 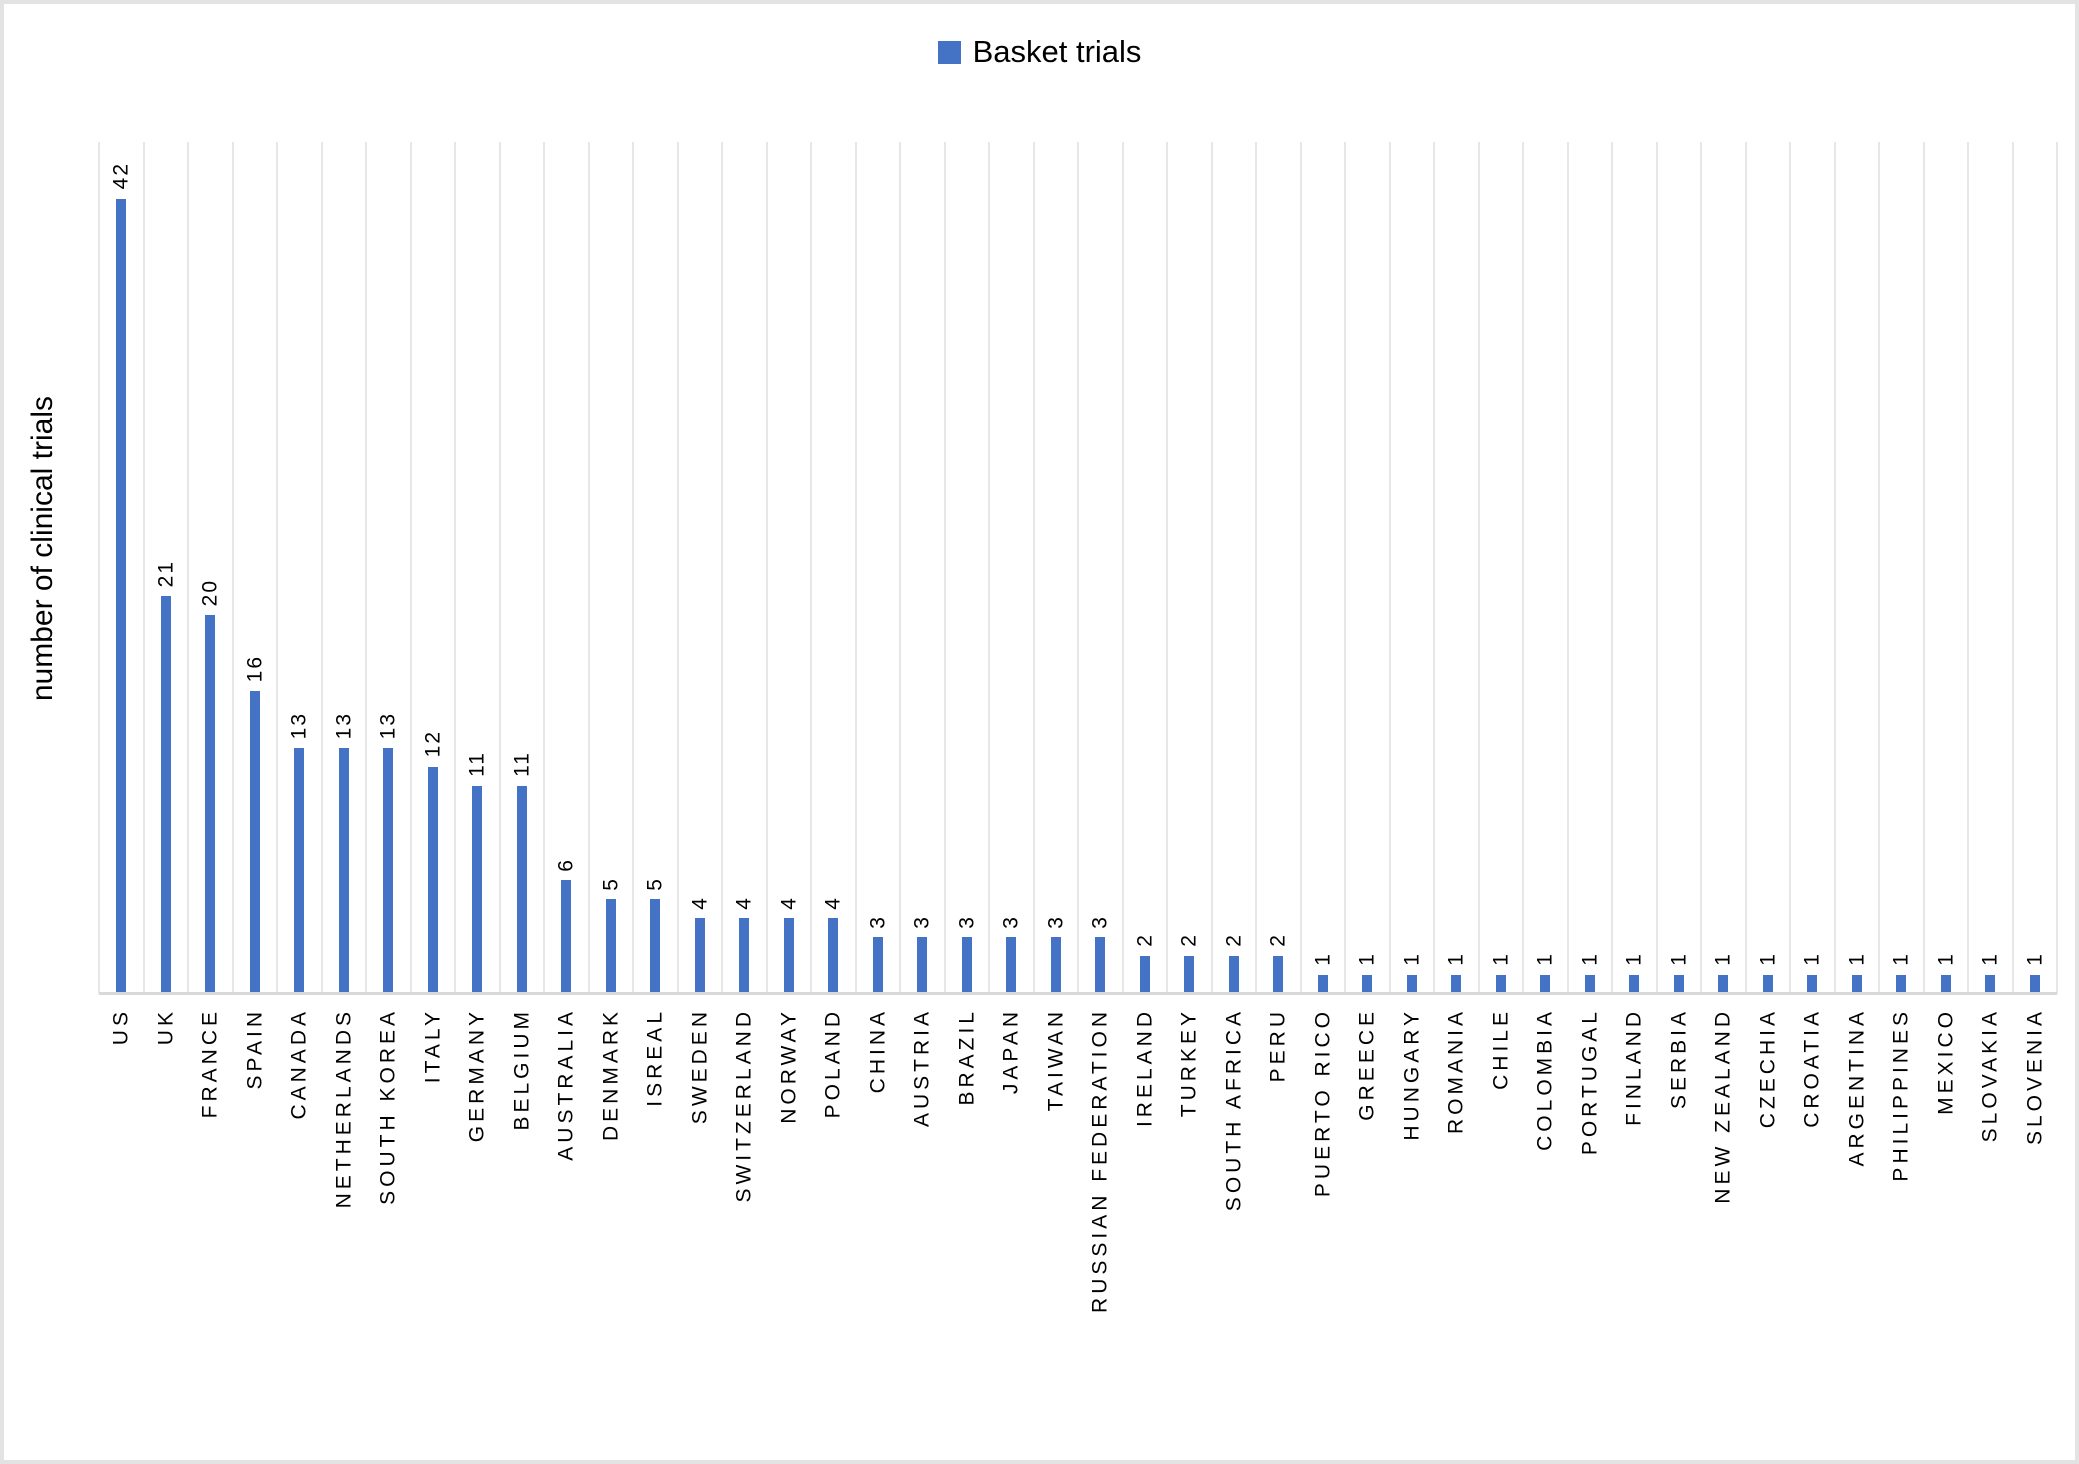 What do you see at coordinates (299, 870) in the screenshot?
I see `bar-canada` at bounding box center [299, 870].